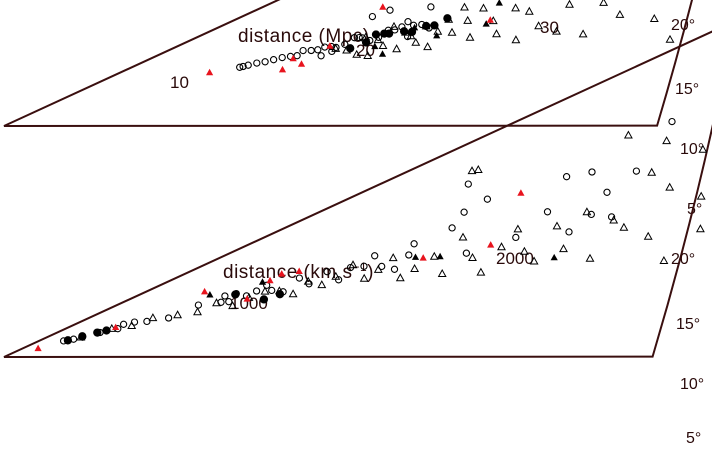  I want to click on wedge-top-axis-title: distance (Mpc), so click(304, 36).